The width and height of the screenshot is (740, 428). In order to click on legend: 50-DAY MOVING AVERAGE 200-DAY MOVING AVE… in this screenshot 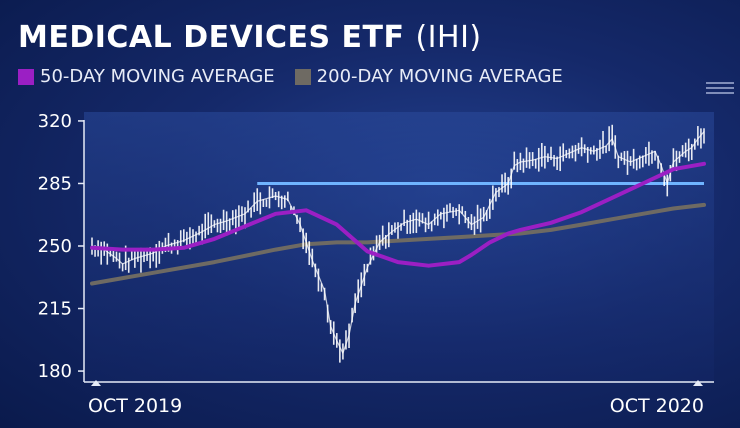, I will do `click(300, 76)`.